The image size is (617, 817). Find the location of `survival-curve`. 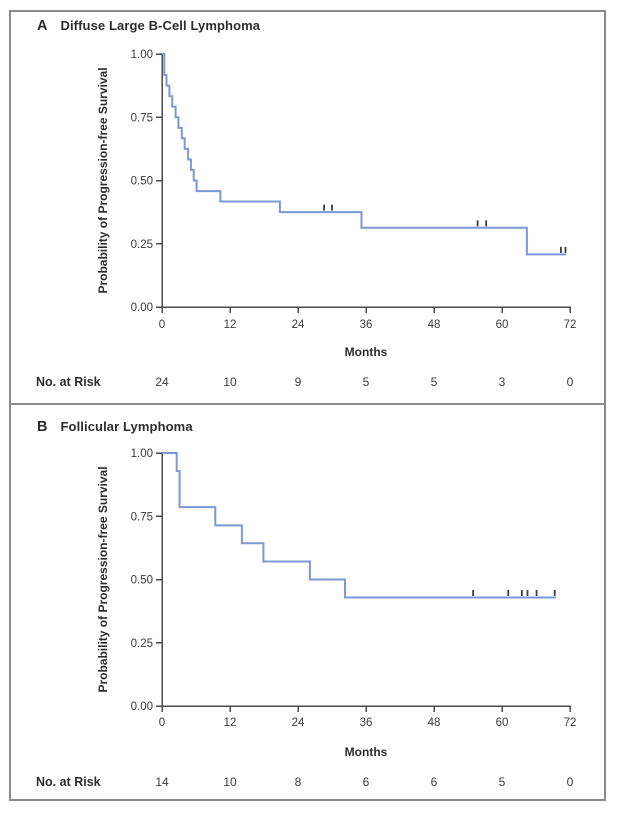

survival-curve is located at coordinates (359, 525).